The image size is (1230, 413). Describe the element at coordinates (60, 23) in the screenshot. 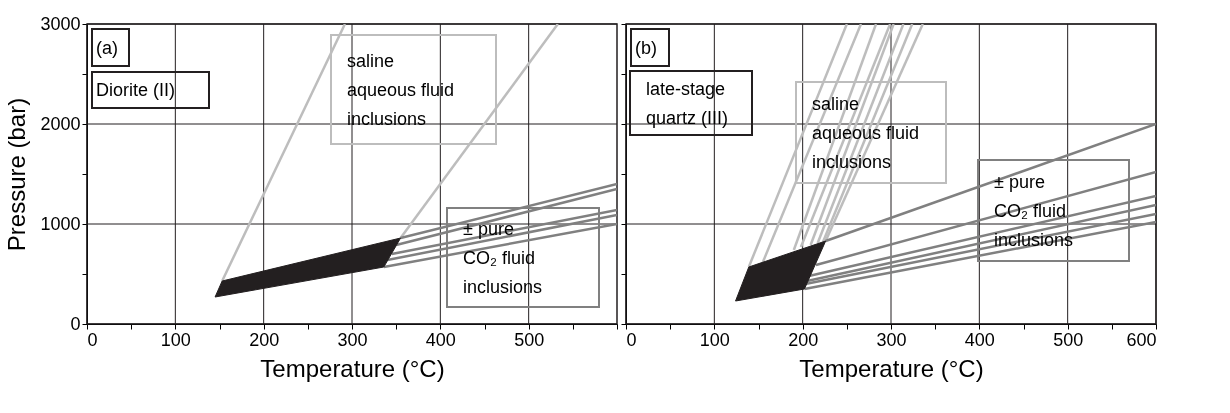

I see `y-tick-label: 3000` at that location.